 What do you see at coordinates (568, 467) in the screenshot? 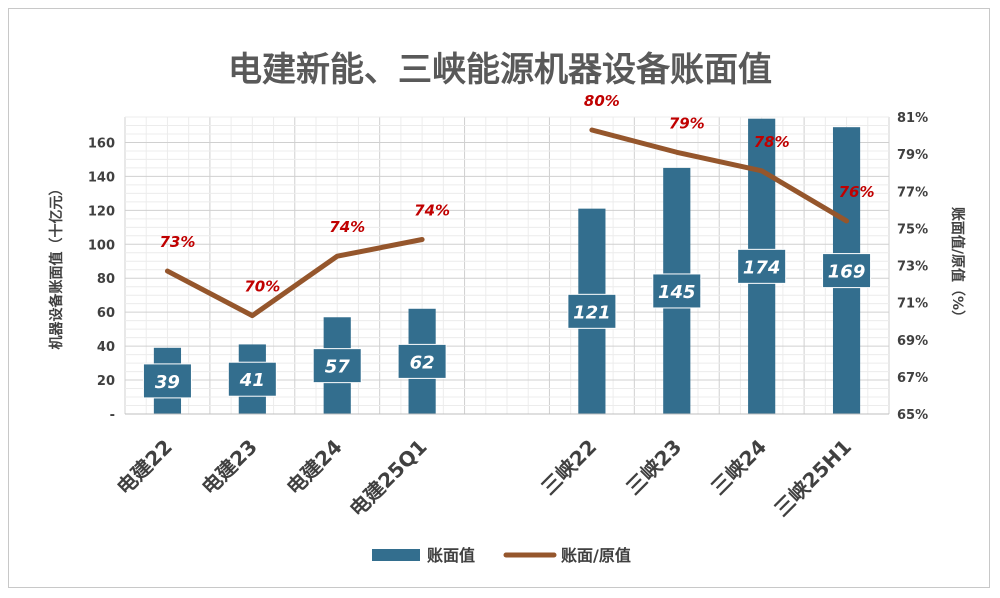
I see `x-category-label: 三峡22` at bounding box center [568, 467].